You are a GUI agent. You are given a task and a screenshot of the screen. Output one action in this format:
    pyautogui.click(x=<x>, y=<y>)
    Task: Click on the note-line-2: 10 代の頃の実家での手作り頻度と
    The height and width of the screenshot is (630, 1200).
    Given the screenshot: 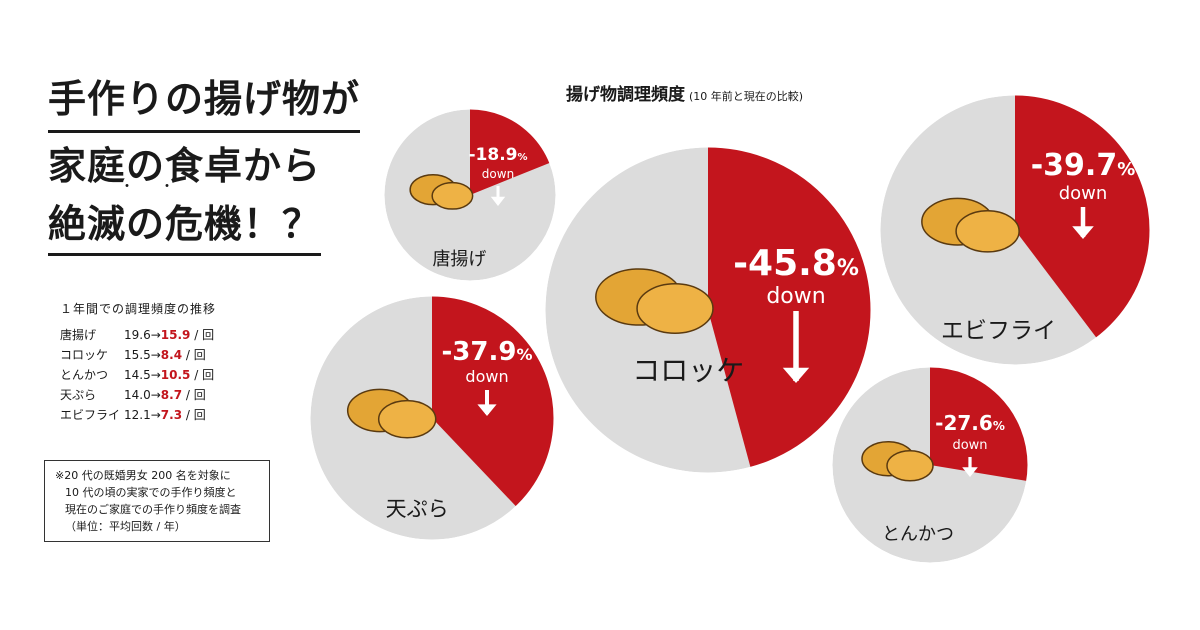 What is the action you would take?
    pyautogui.click(x=151, y=492)
    